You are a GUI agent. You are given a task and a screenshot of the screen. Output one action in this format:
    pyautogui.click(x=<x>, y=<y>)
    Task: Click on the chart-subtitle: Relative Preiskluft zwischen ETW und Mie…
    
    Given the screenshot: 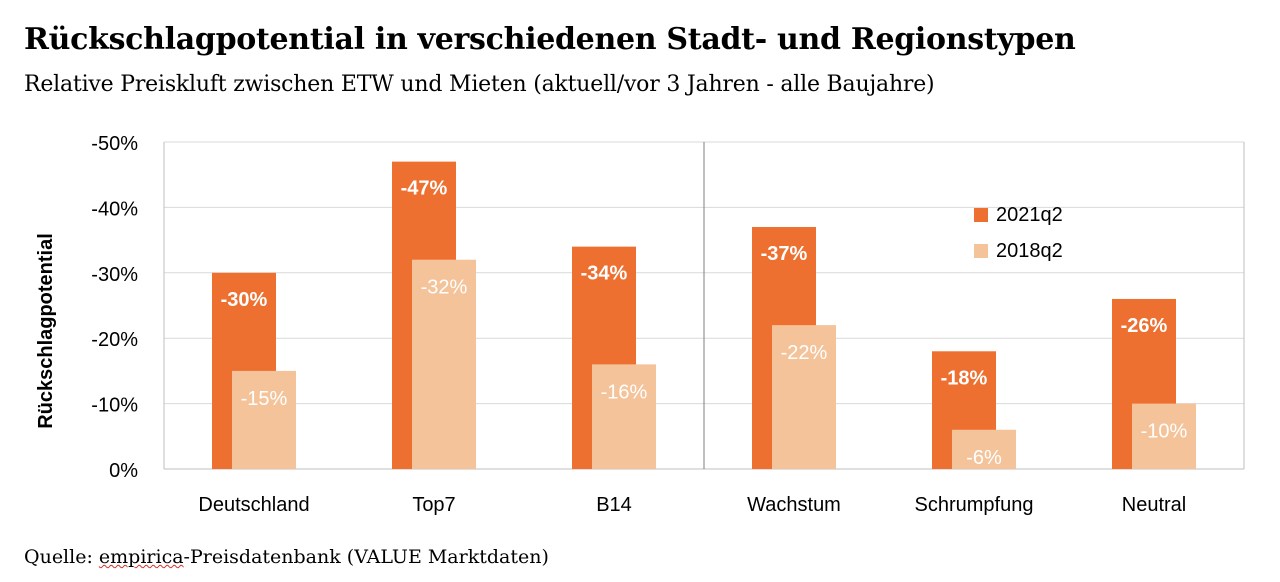 What is the action you would take?
    pyautogui.click(x=479, y=84)
    